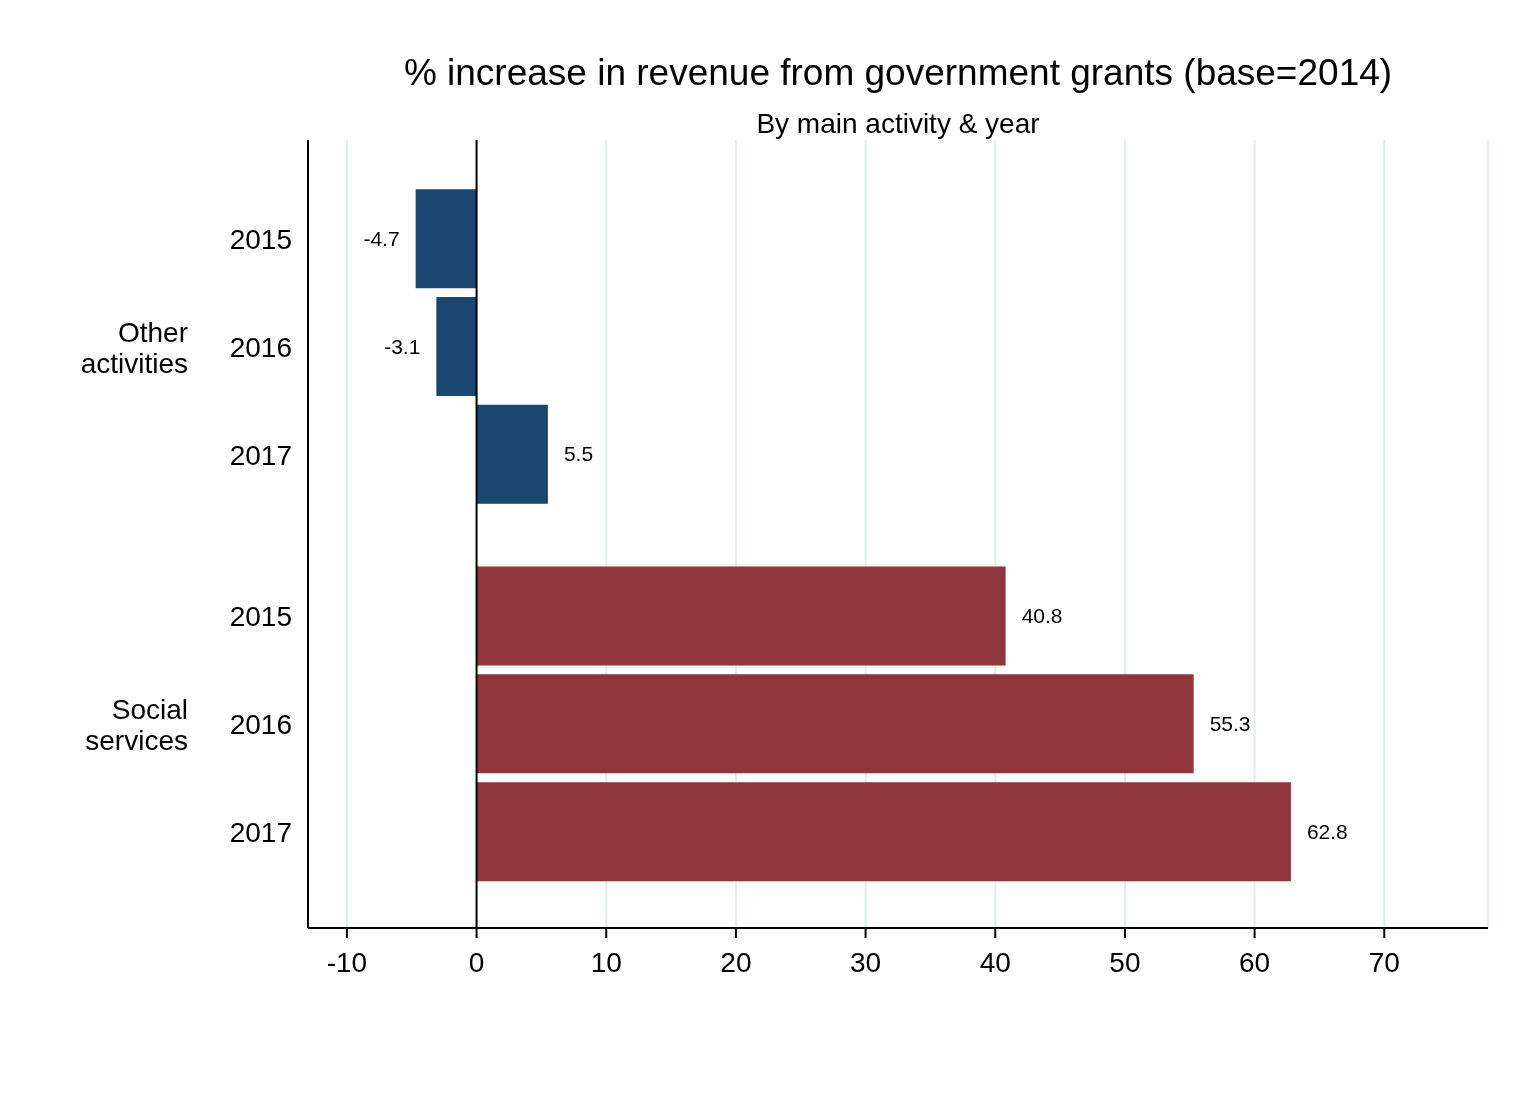 This screenshot has width=1537, height=1112. Describe the element at coordinates (1125, 962) in the screenshot. I see `x-tick-label: 50` at that location.